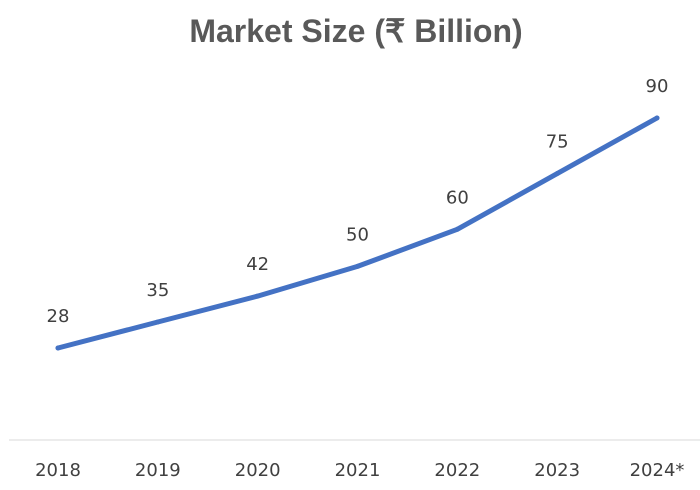 This screenshot has width=700, height=490. What do you see at coordinates (258, 470) in the screenshot?
I see `x-tick-label-2020: 2020` at bounding box center [258, 470].